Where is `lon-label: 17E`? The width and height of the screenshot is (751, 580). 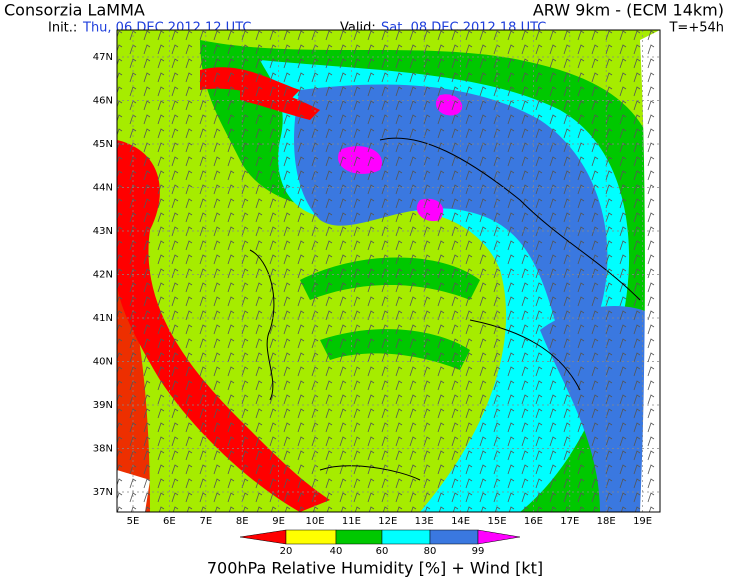
lon-label: 17E is located at coordinates (569, 521).